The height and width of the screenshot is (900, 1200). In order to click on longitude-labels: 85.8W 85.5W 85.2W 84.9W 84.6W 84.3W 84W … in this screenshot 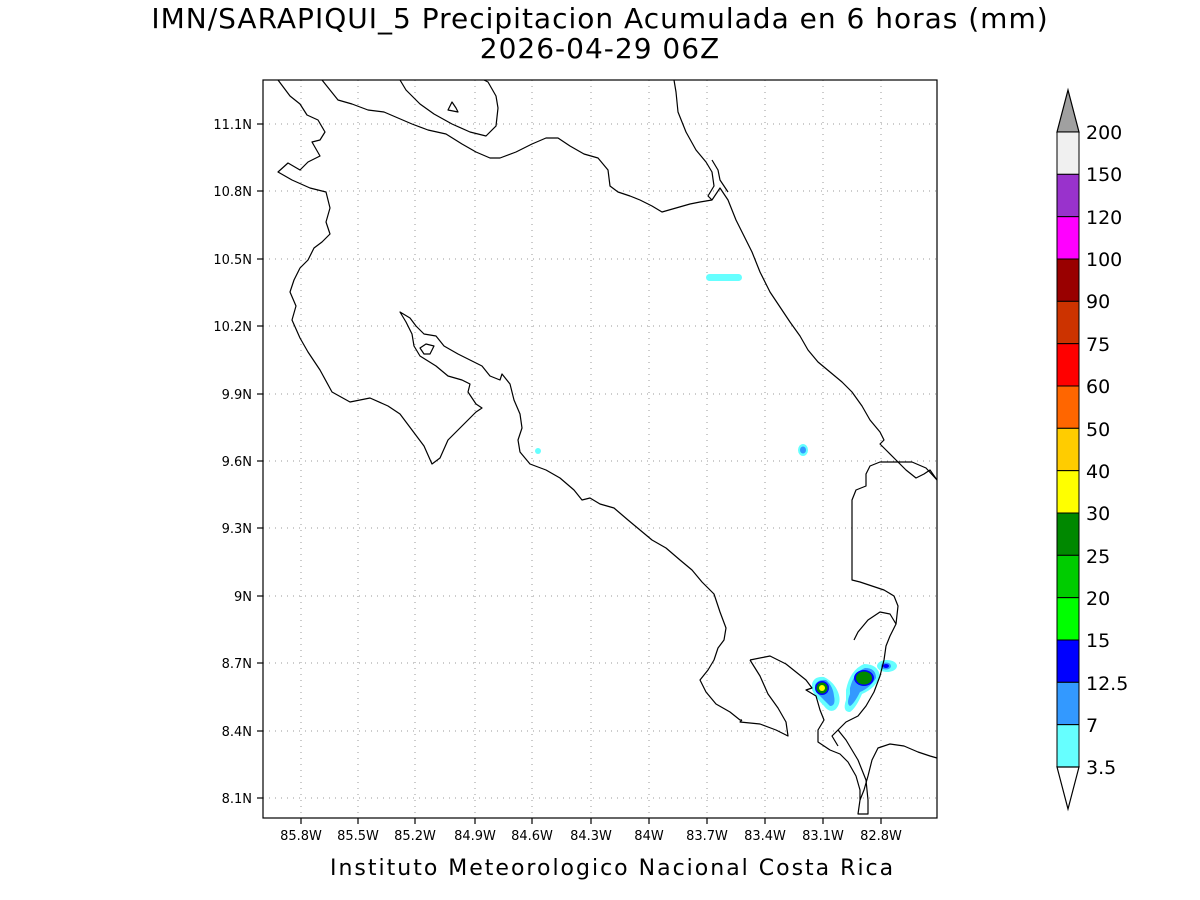, I will do `click(591, 836)`.